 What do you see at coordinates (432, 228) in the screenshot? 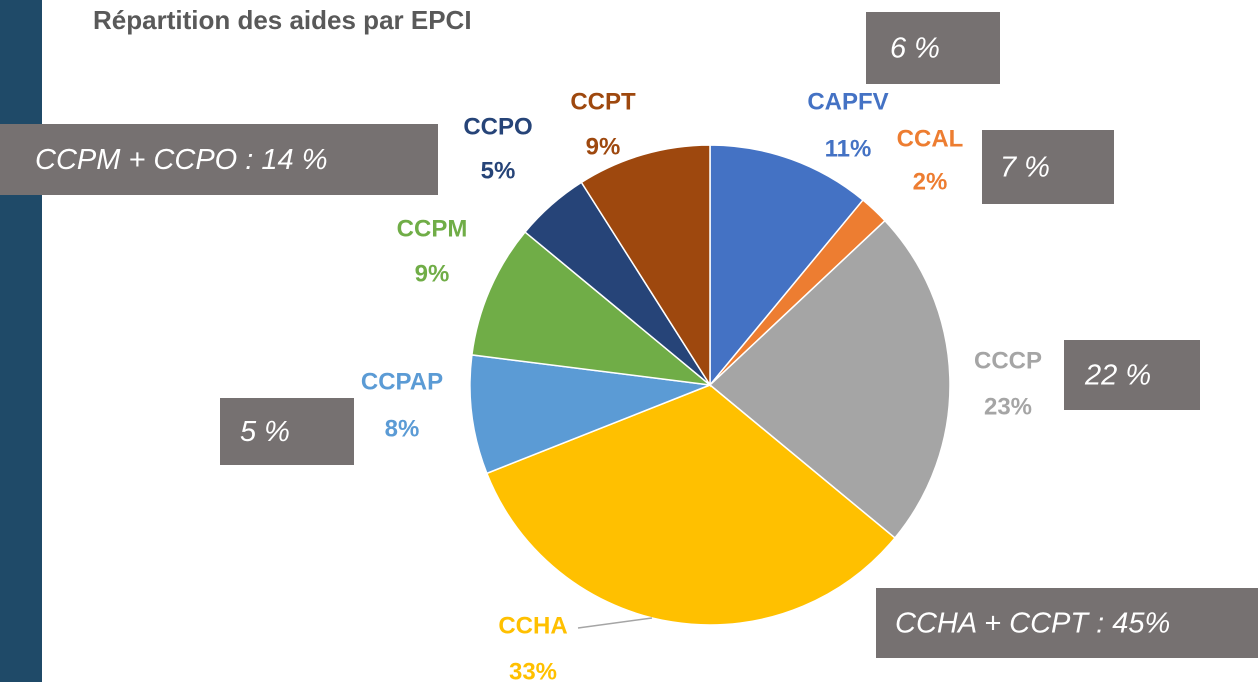
I see `slice-label: CCPM` at bounding box center [432, 228].